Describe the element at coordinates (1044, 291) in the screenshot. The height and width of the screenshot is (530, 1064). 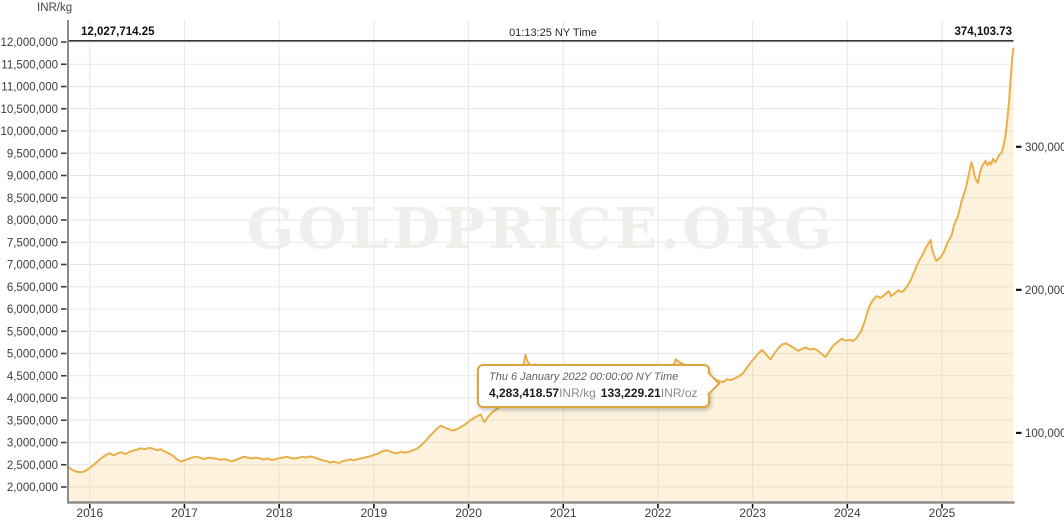
I see `y-right-tick-label: 200,000` at that location.